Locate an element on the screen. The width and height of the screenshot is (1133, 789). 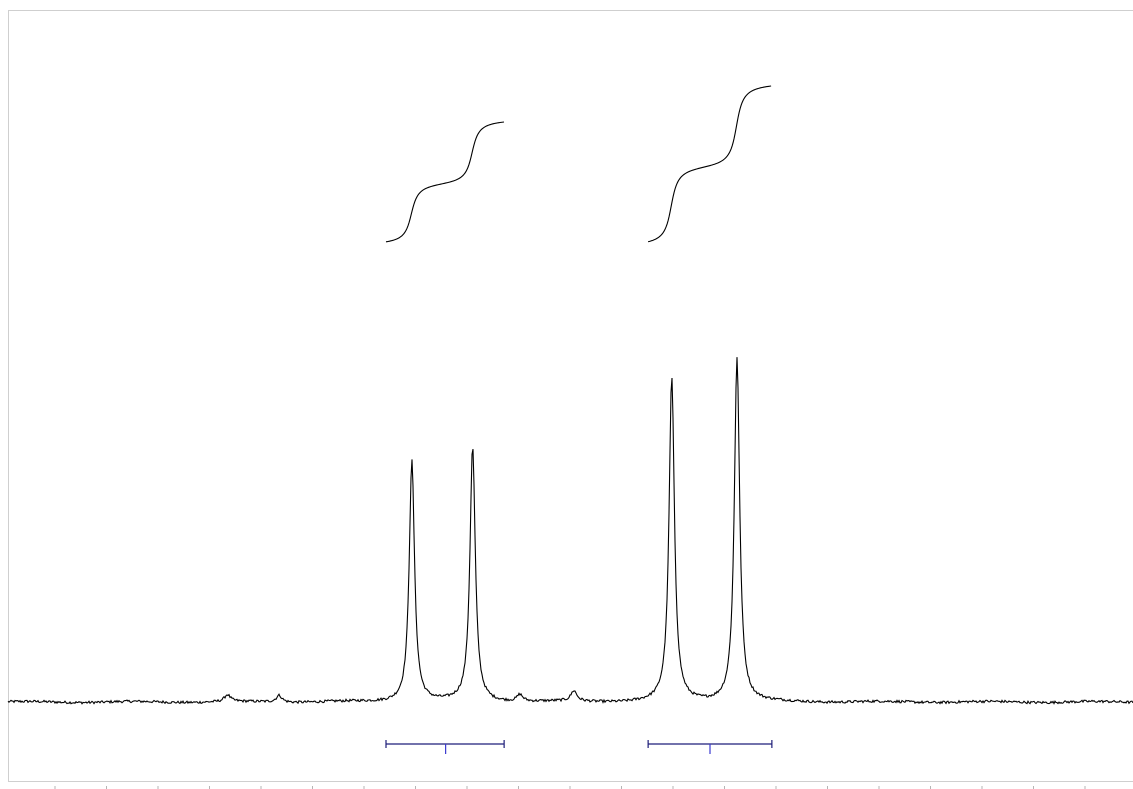
integral-curves is located at coordinates (578, 164).